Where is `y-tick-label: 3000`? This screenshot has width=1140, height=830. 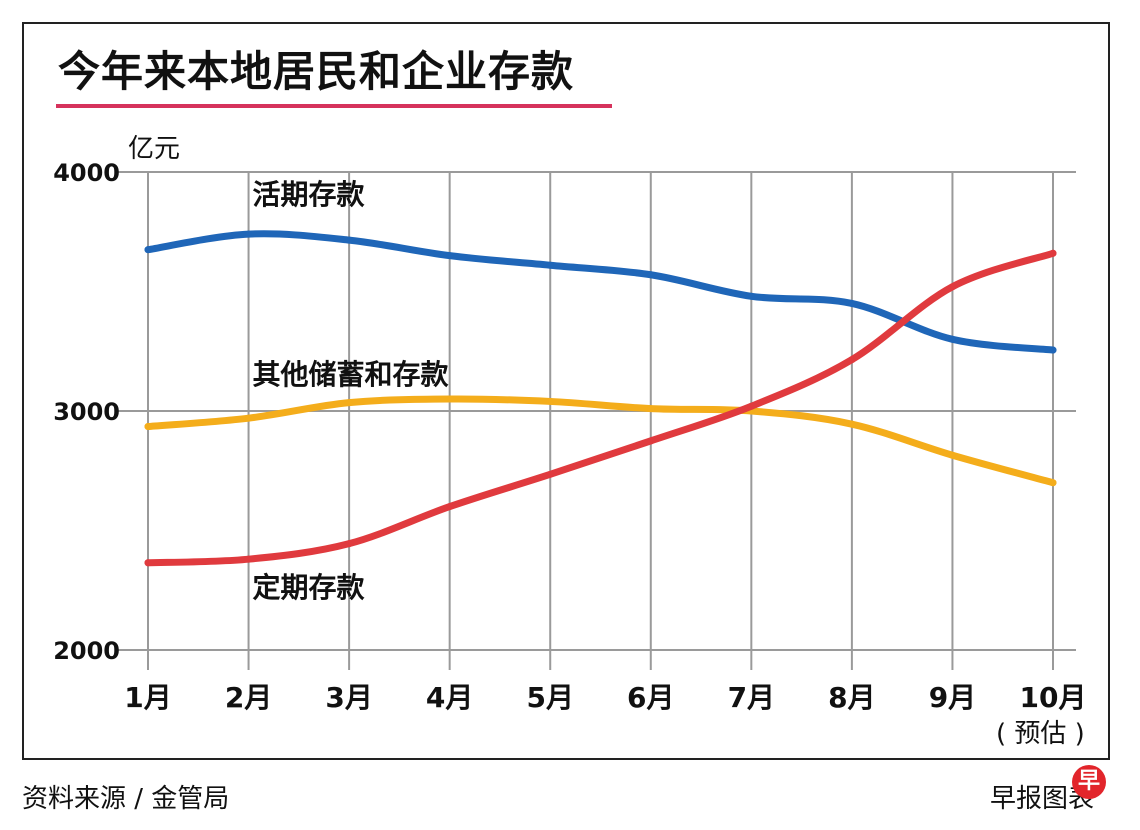 y-tick-label: 3000 is located at coordinates (86, 412).